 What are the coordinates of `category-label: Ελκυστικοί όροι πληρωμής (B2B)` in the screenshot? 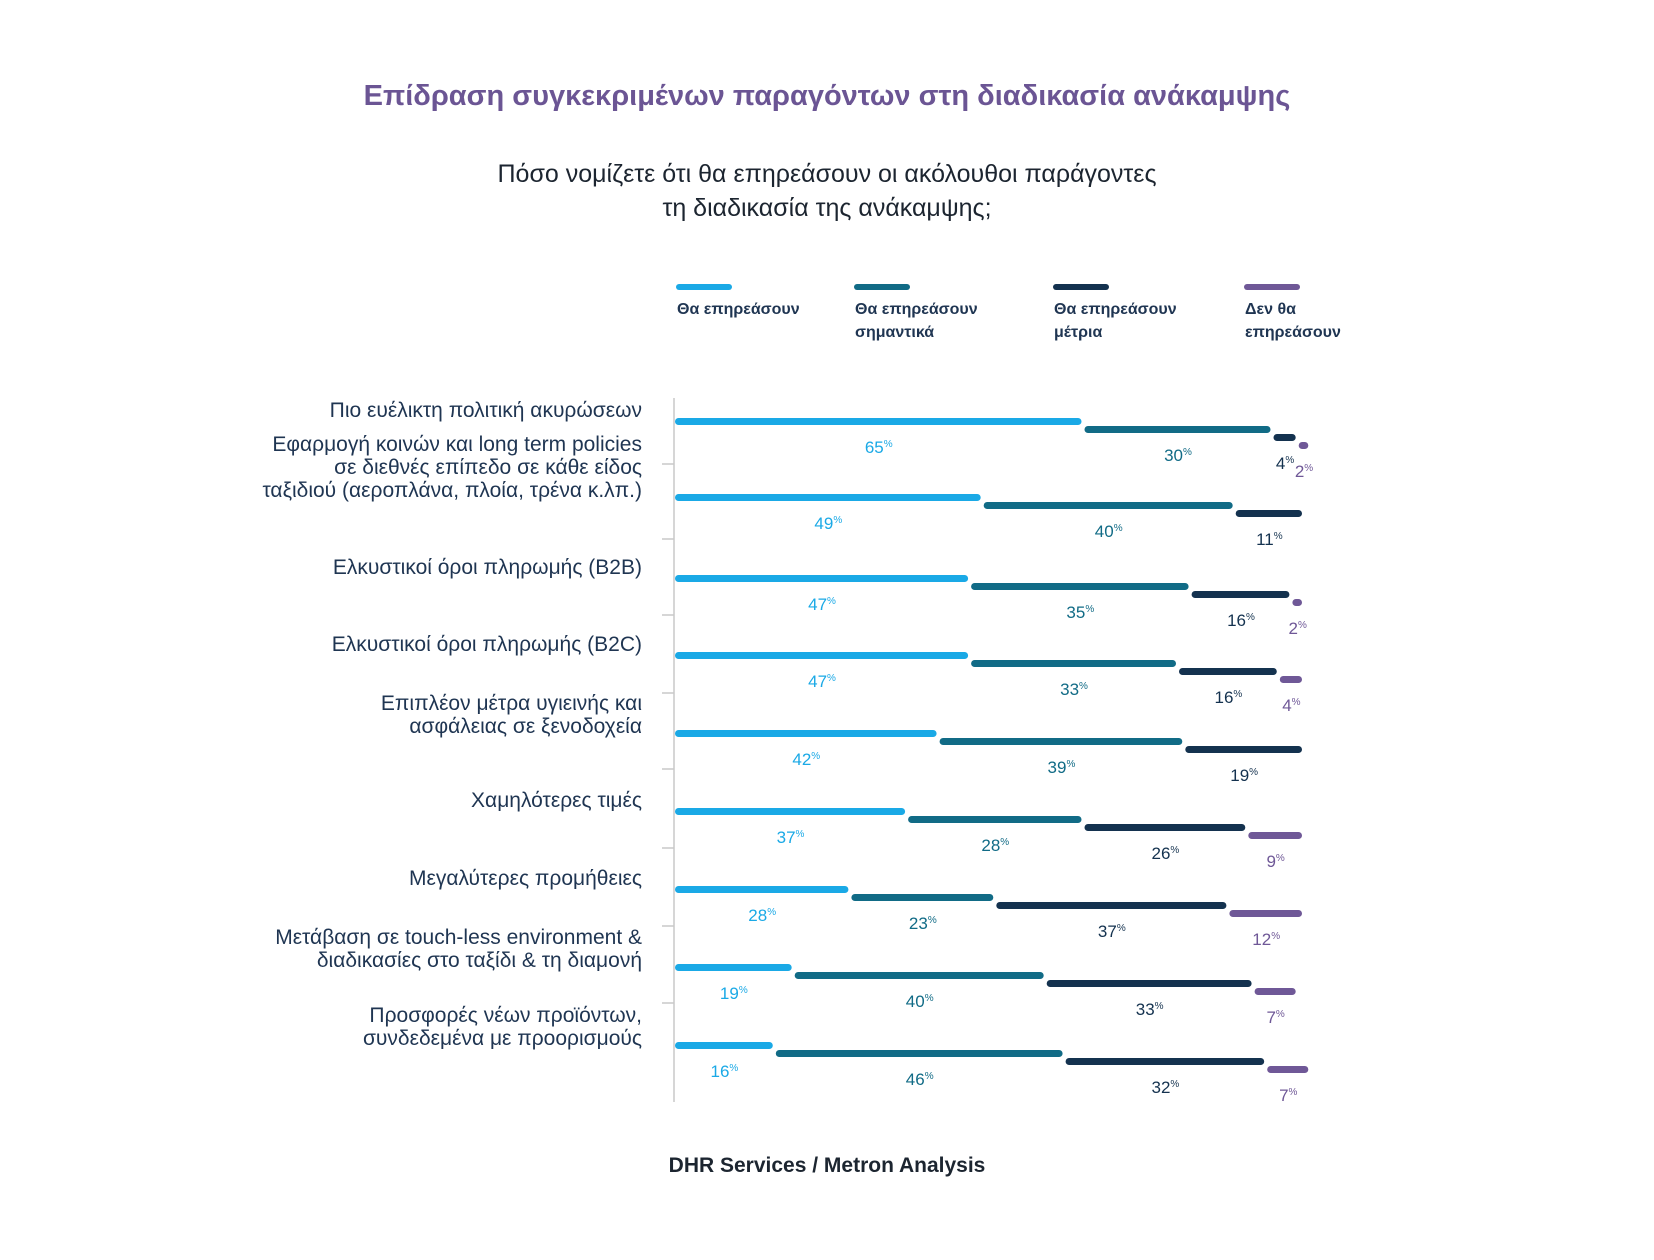 It's located at (487, 567).